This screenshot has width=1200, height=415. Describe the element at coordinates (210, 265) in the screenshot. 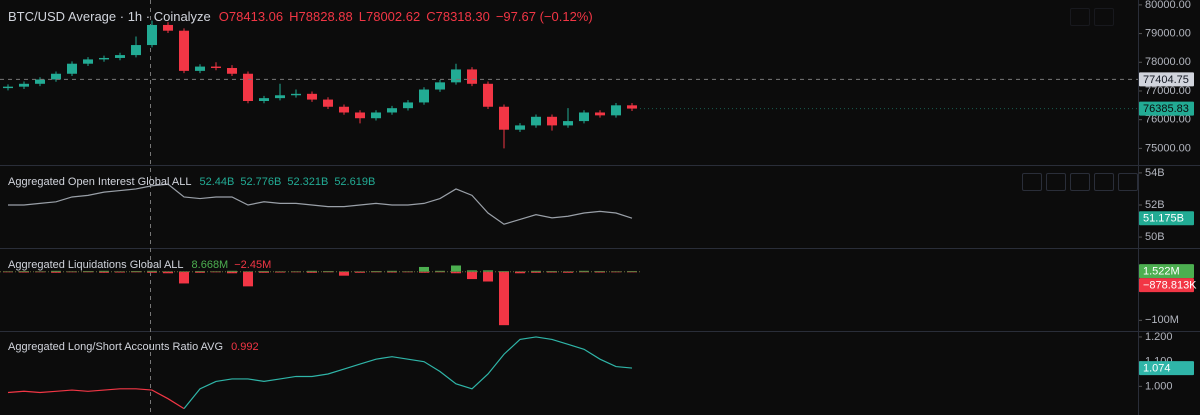

I see `legend-value: 8.668M` at that location.